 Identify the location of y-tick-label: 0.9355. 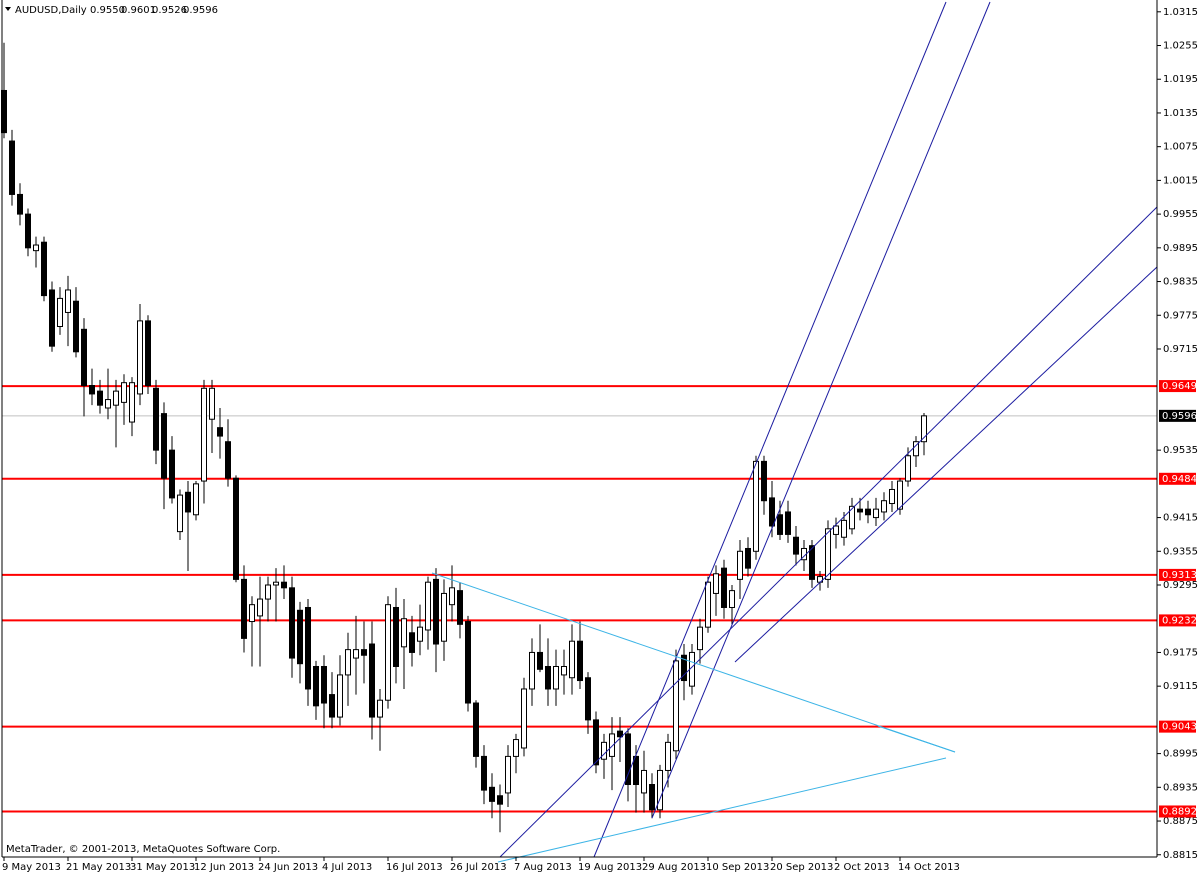
(1180, 551).